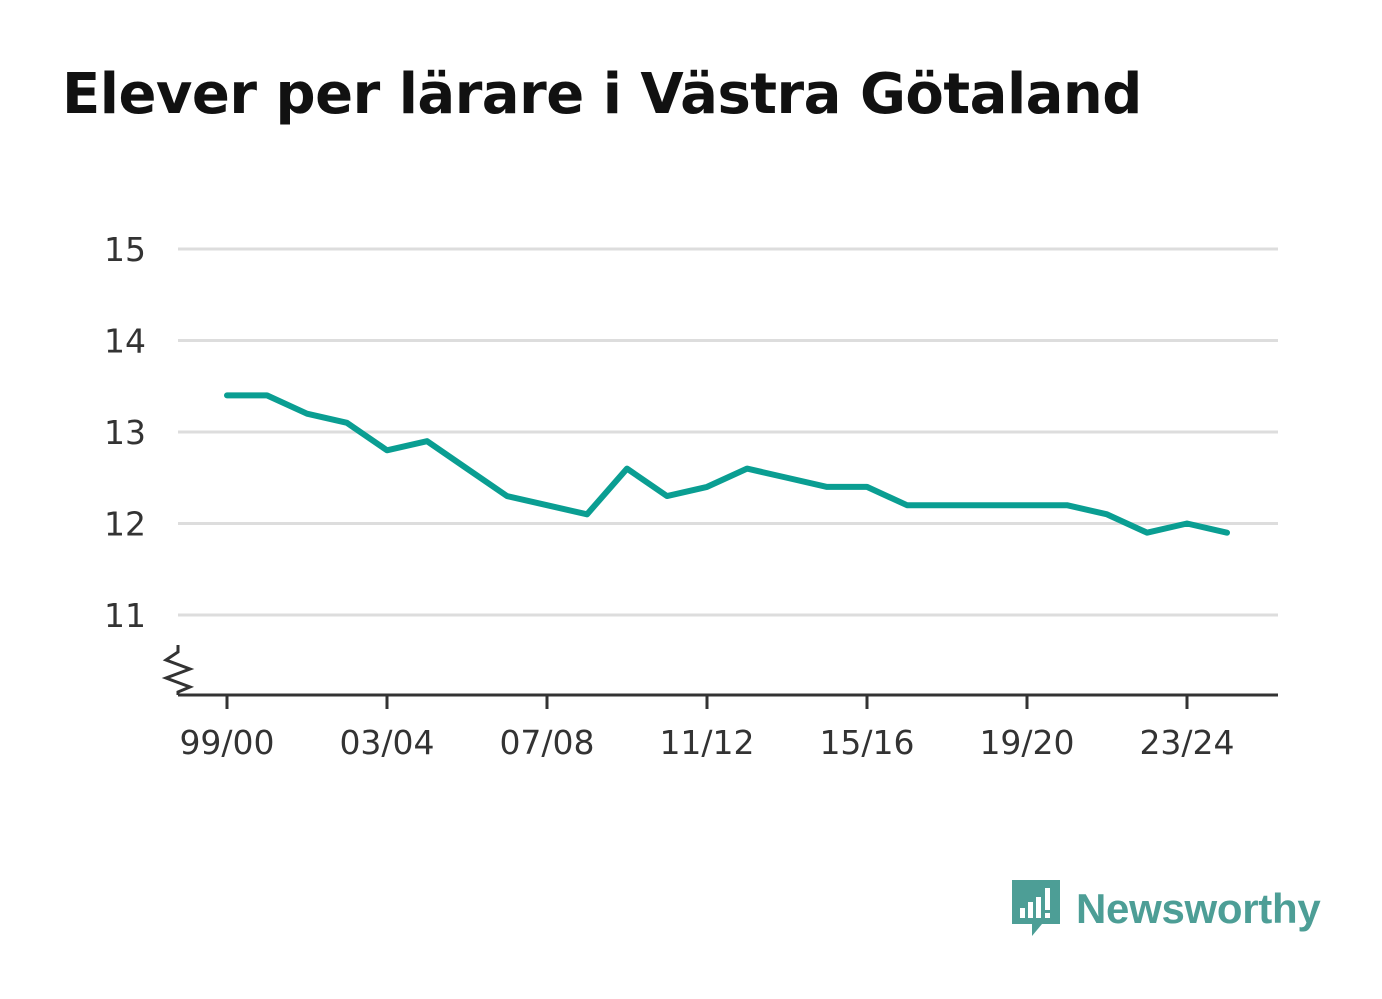 The height and width of the screenshot is (999, 1382). What do you see at coordinates (1036, 908) in the screenshot?
I see `newsworthy-logo-icon` at bounding box center [1036, 908].